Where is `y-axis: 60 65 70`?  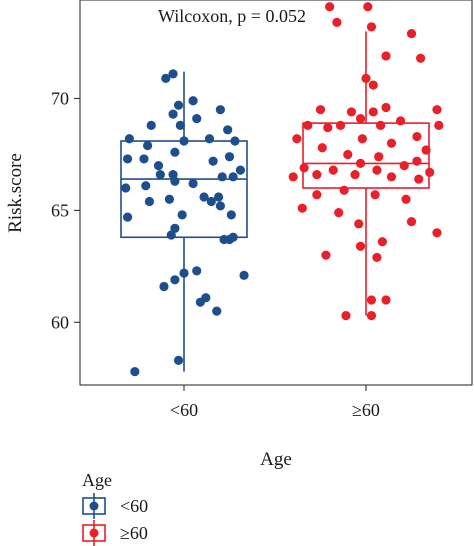 y-axis: 60 65 70 is located at coordinates (65, 210).